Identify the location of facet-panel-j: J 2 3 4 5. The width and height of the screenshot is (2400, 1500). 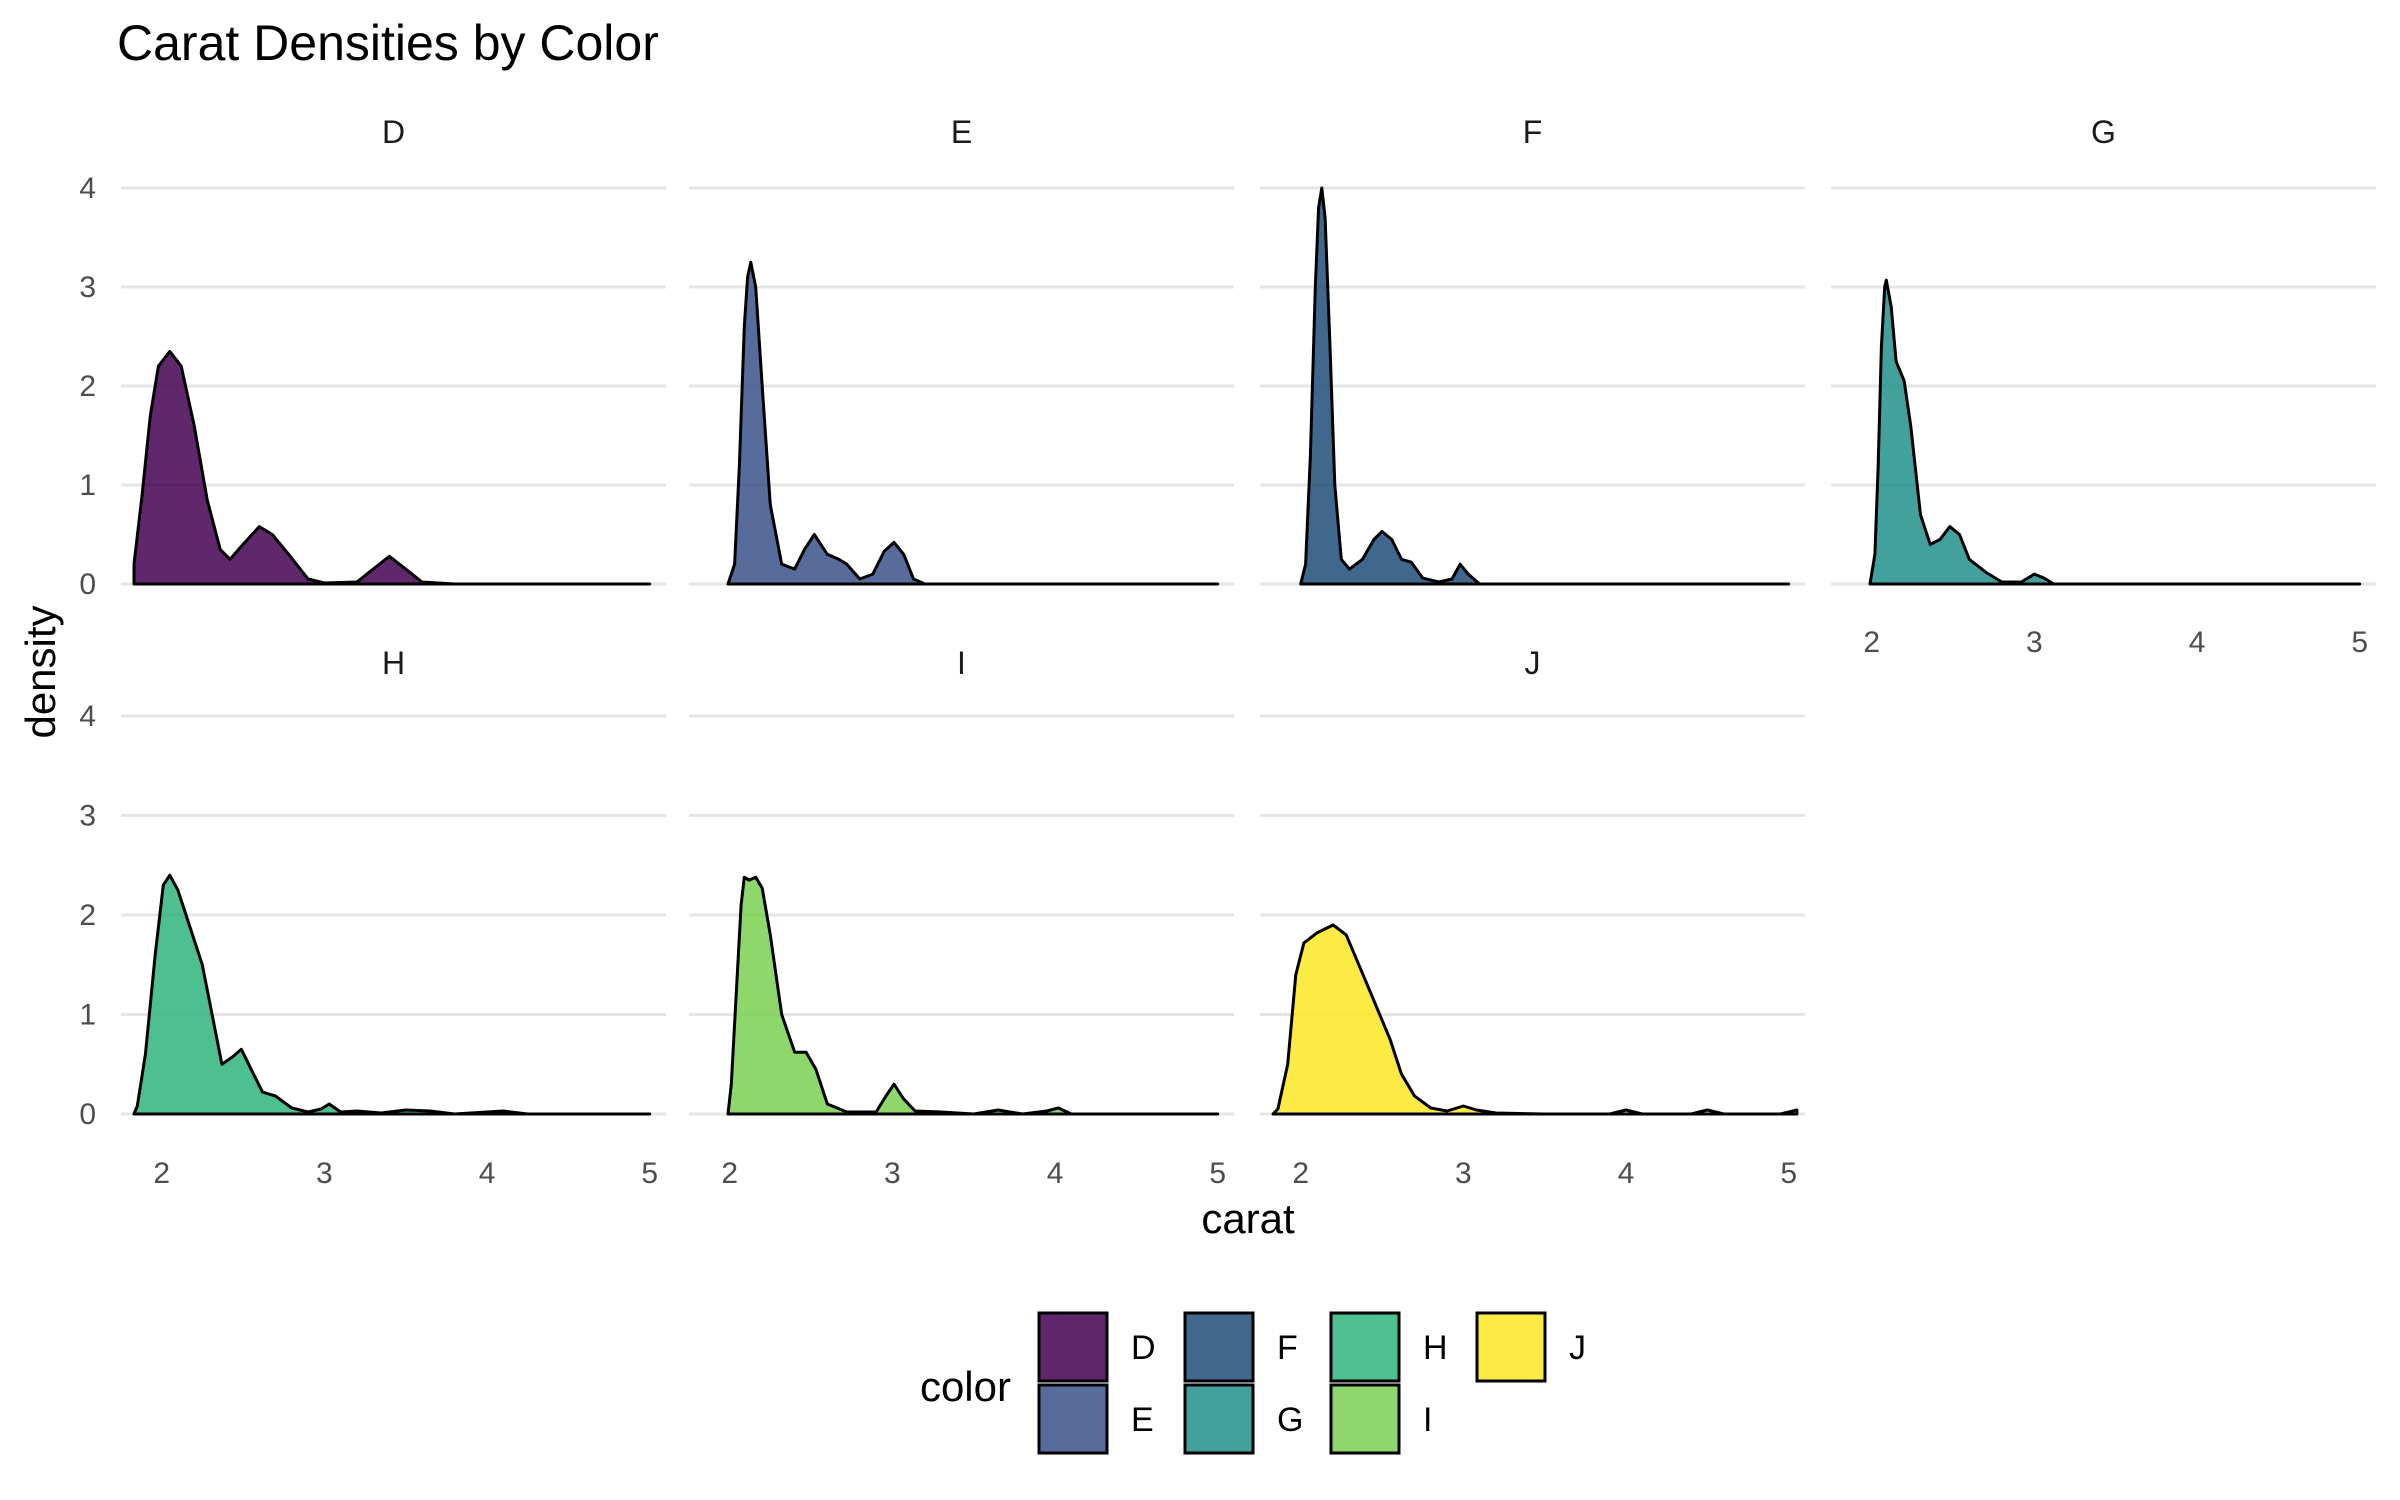
(1532, 917).